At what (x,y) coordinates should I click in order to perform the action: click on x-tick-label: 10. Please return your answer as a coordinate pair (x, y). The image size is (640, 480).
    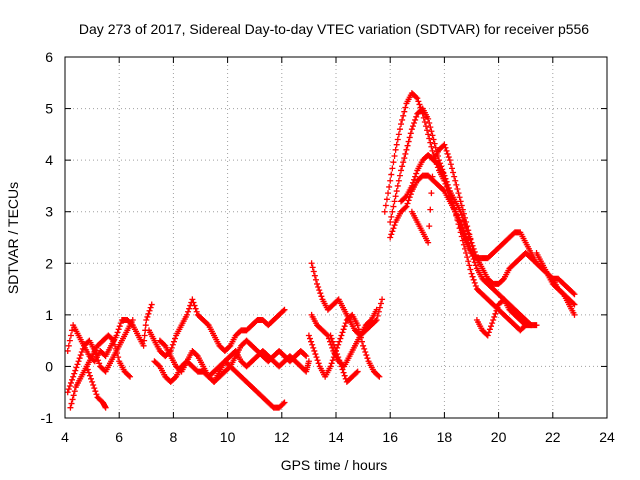
    Looking at the image, I should click on (228, 437).